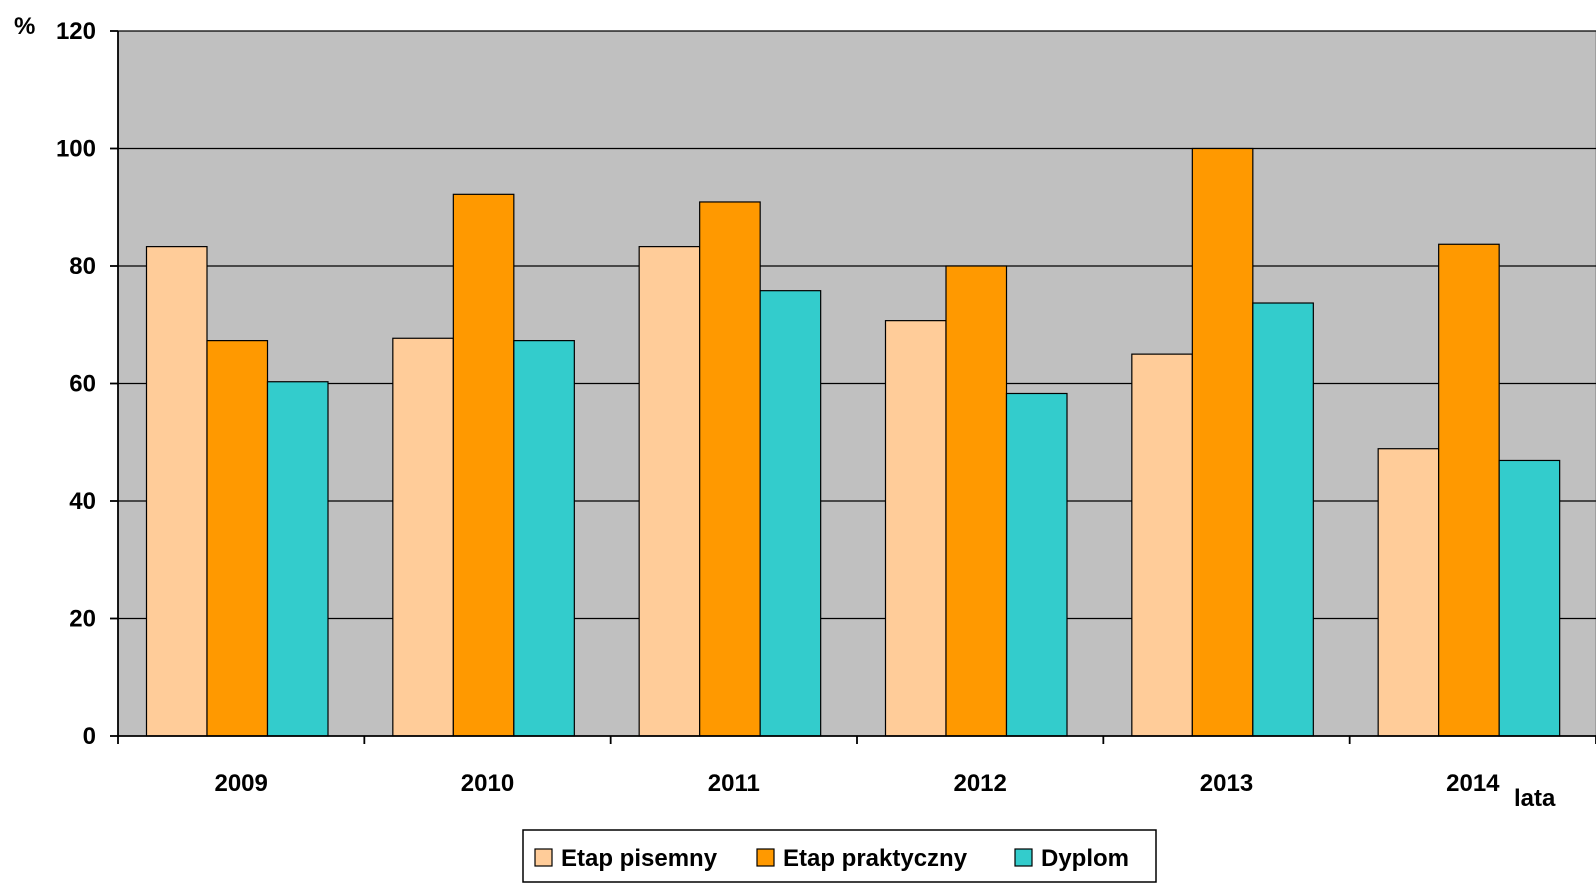 The width and height of the screenshot is (1596, 895). I want to click on y-tick-label: 80, so click(82, 266).